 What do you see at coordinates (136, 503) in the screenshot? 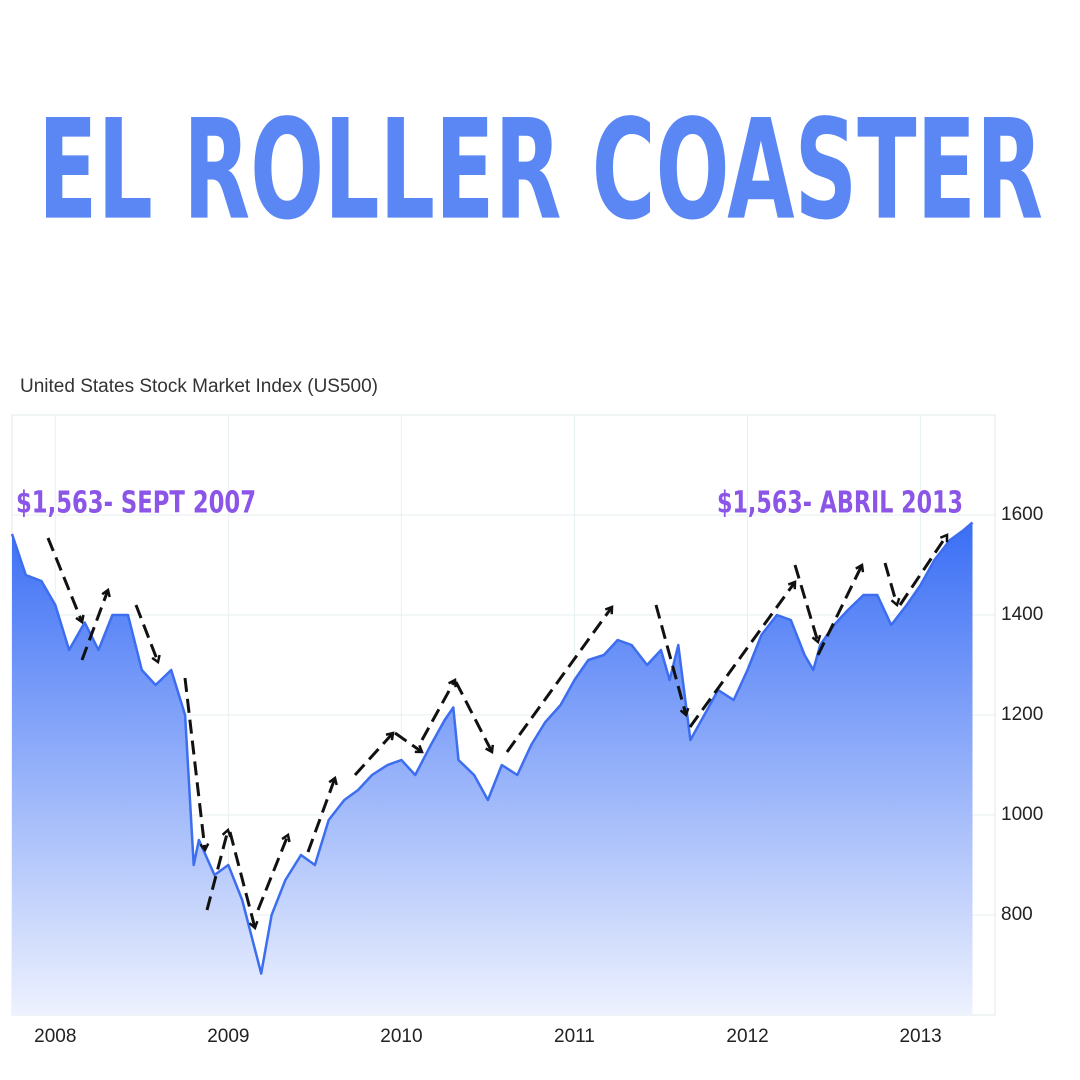
I see `annotation: $1,563- SEPT 2007` at bounding box center [136, 503].